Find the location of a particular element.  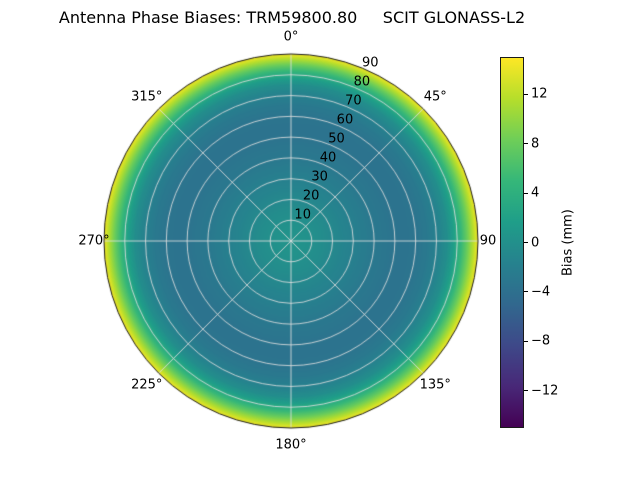

colorbar is located at coordinates (512, 242).